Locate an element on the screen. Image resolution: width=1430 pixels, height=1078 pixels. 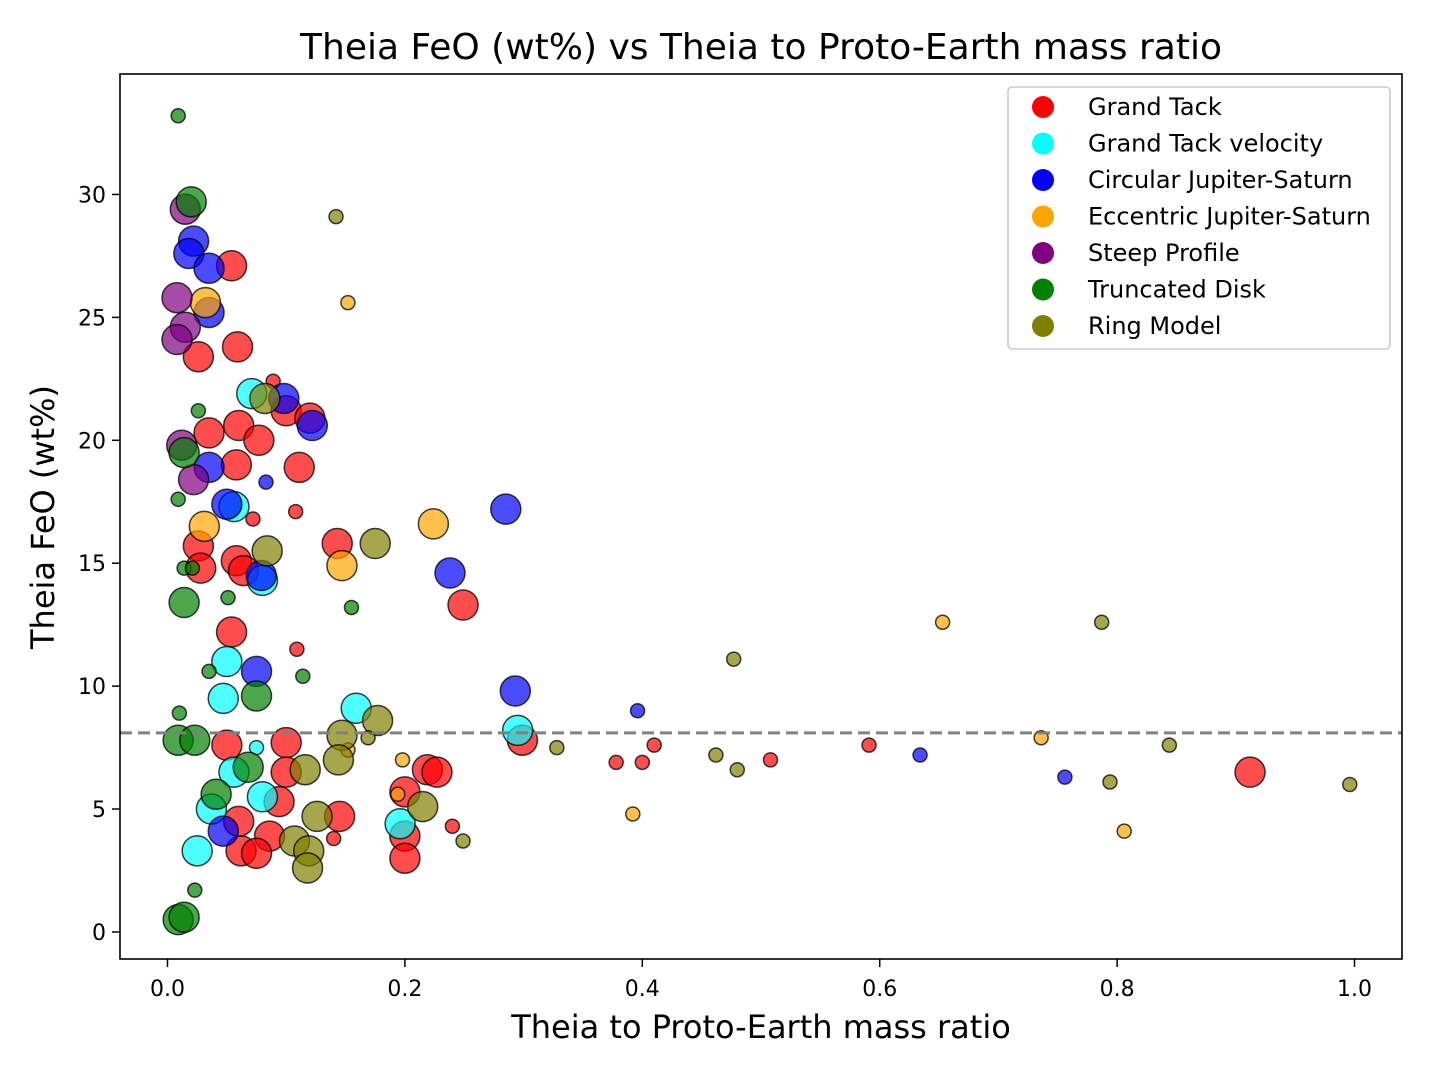
x-axis-label: Theia to Proto-Earth mass ratio is located at coordinates (760, 1027).